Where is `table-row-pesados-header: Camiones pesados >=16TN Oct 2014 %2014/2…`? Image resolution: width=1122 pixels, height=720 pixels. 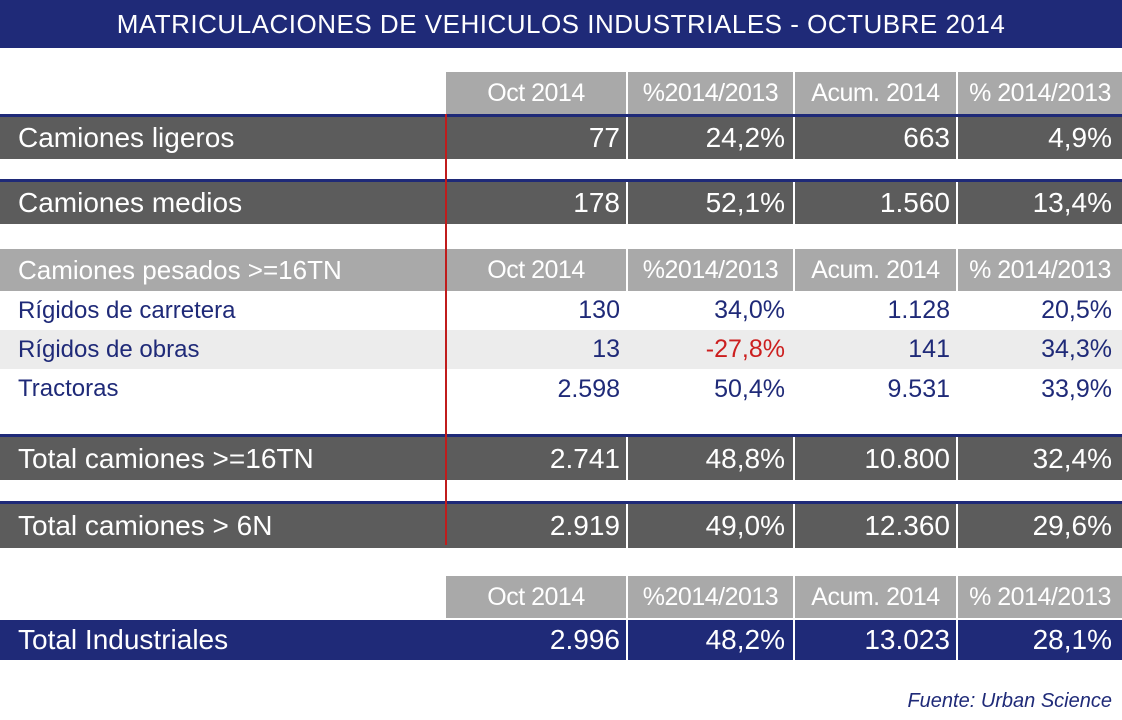 table-row-pesados-header: Camiones pesados >=16TN Oct 2014 %2014/2… is located at coordinates (561, 270).